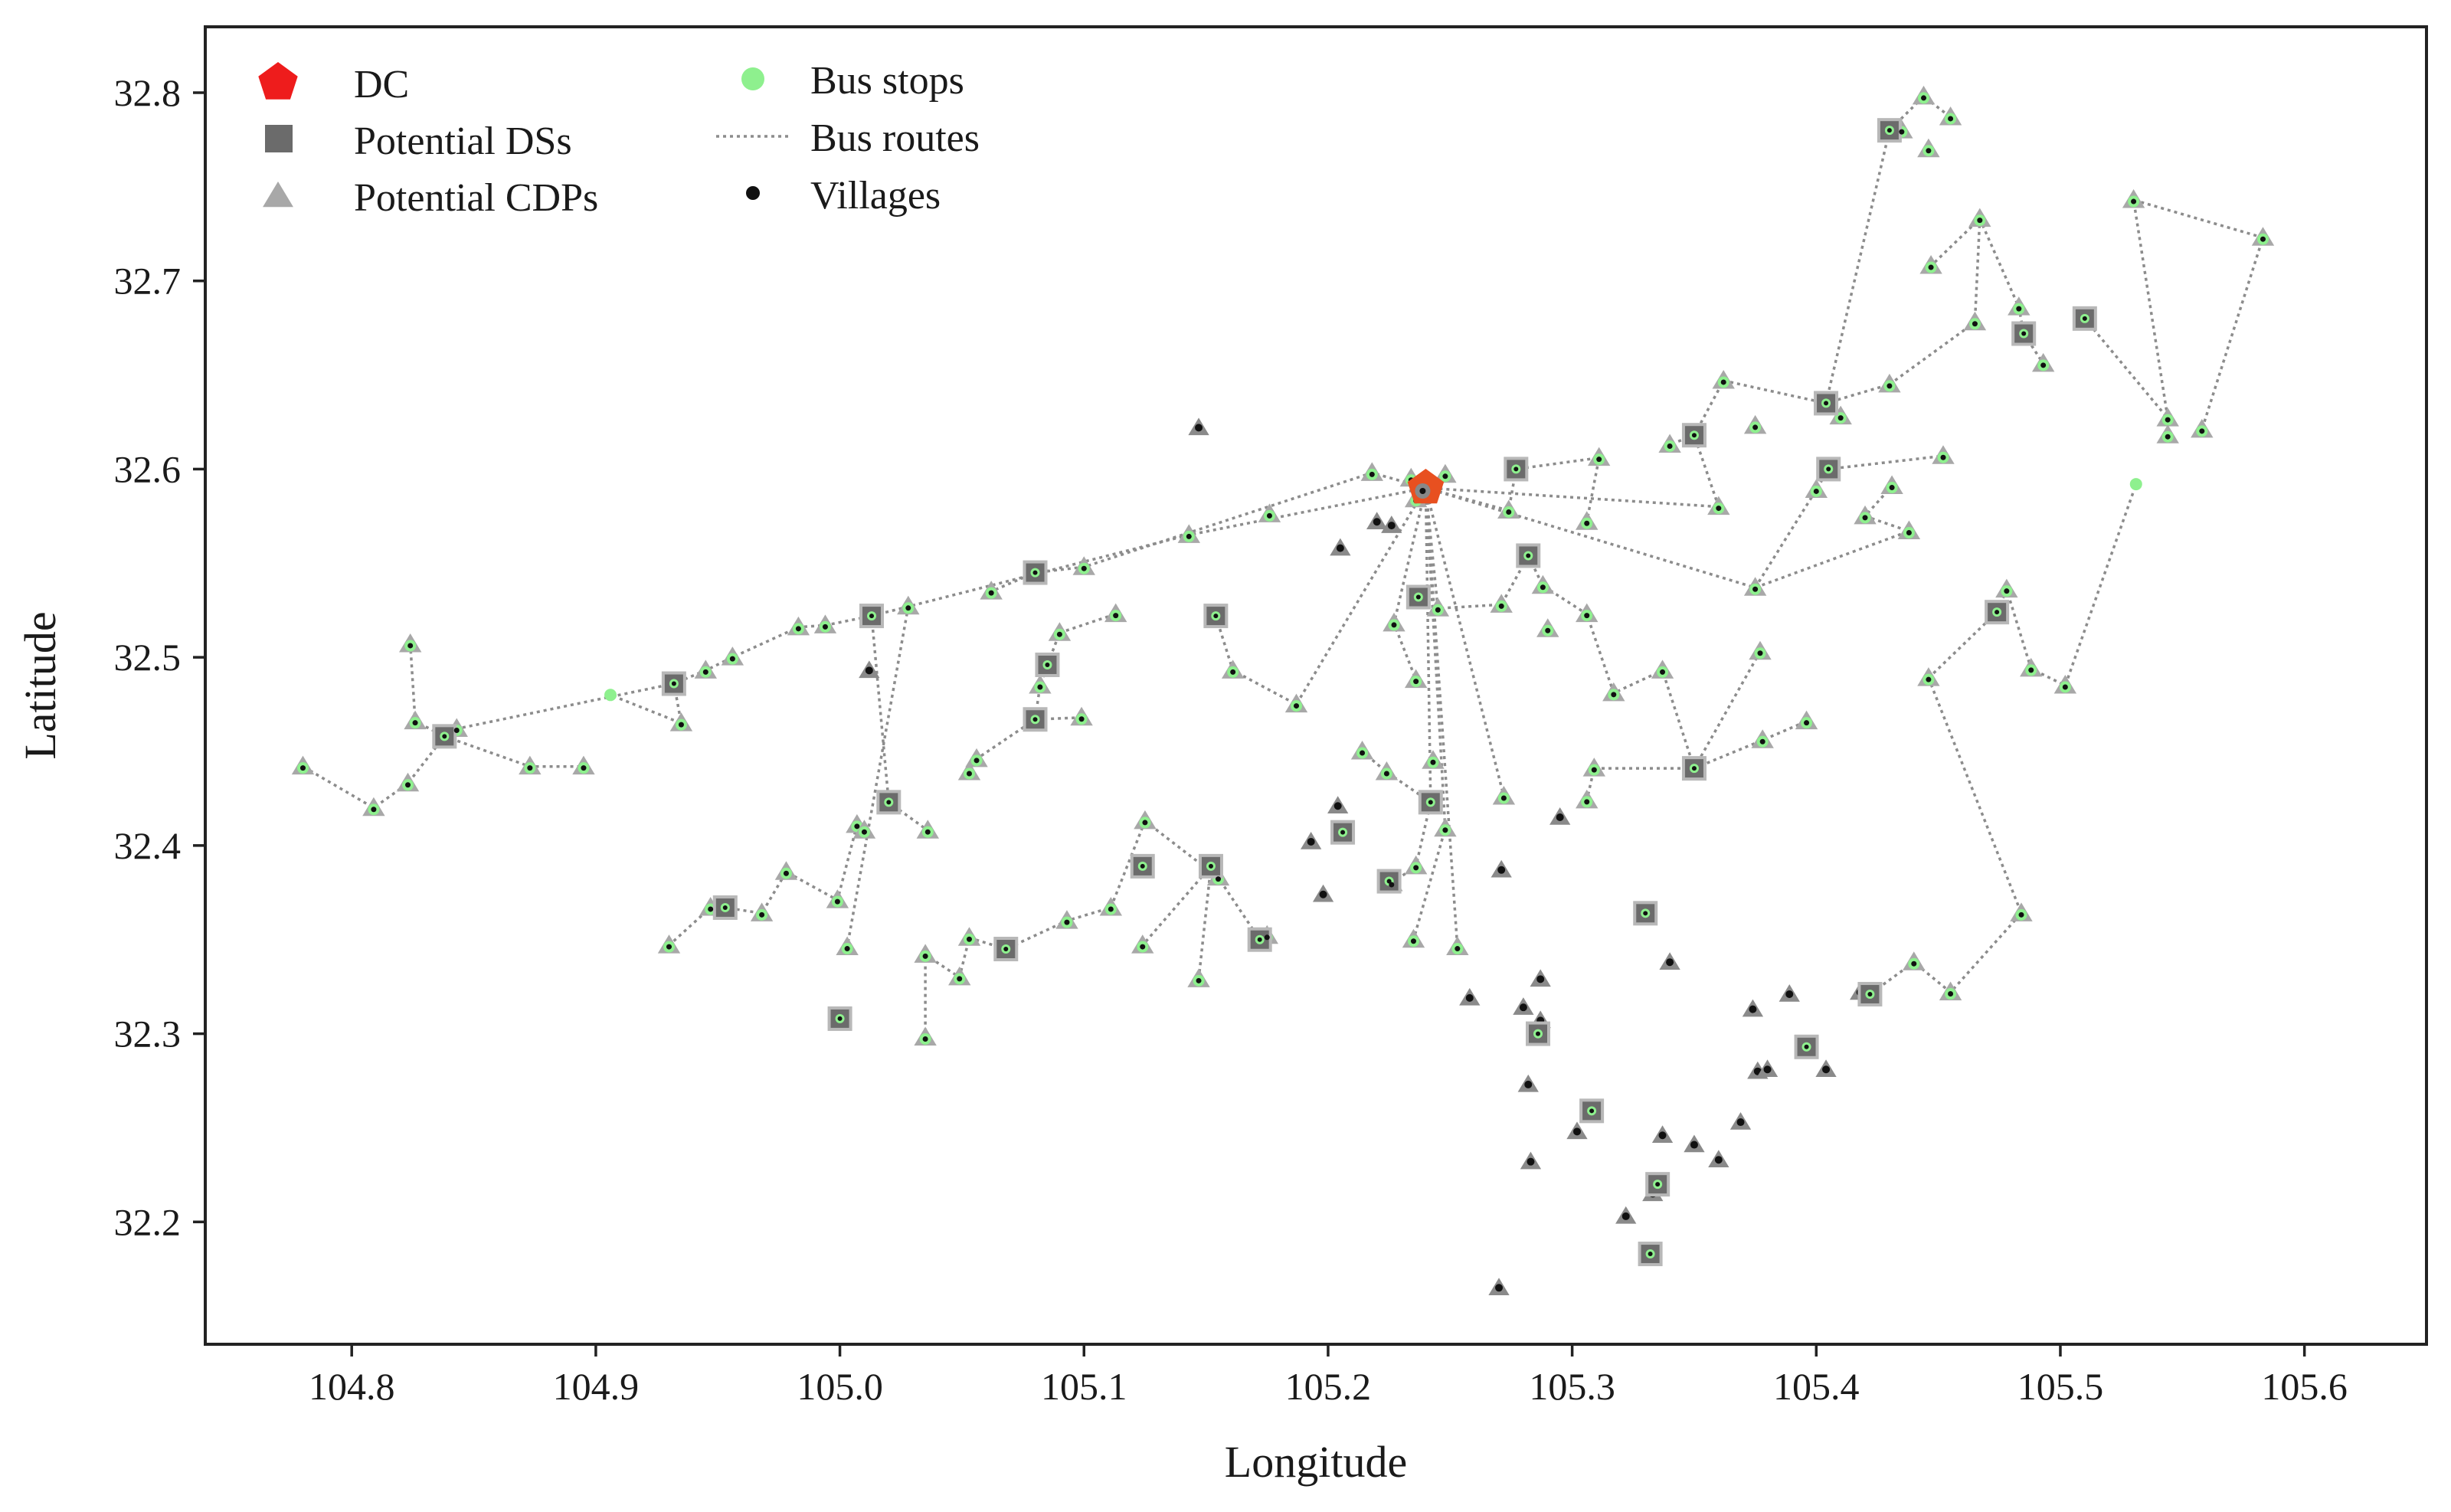  What do you see at coordinates (278, 81) in the screenshot?
I see `legend-dc-marker` at bounding box center [278, 81].